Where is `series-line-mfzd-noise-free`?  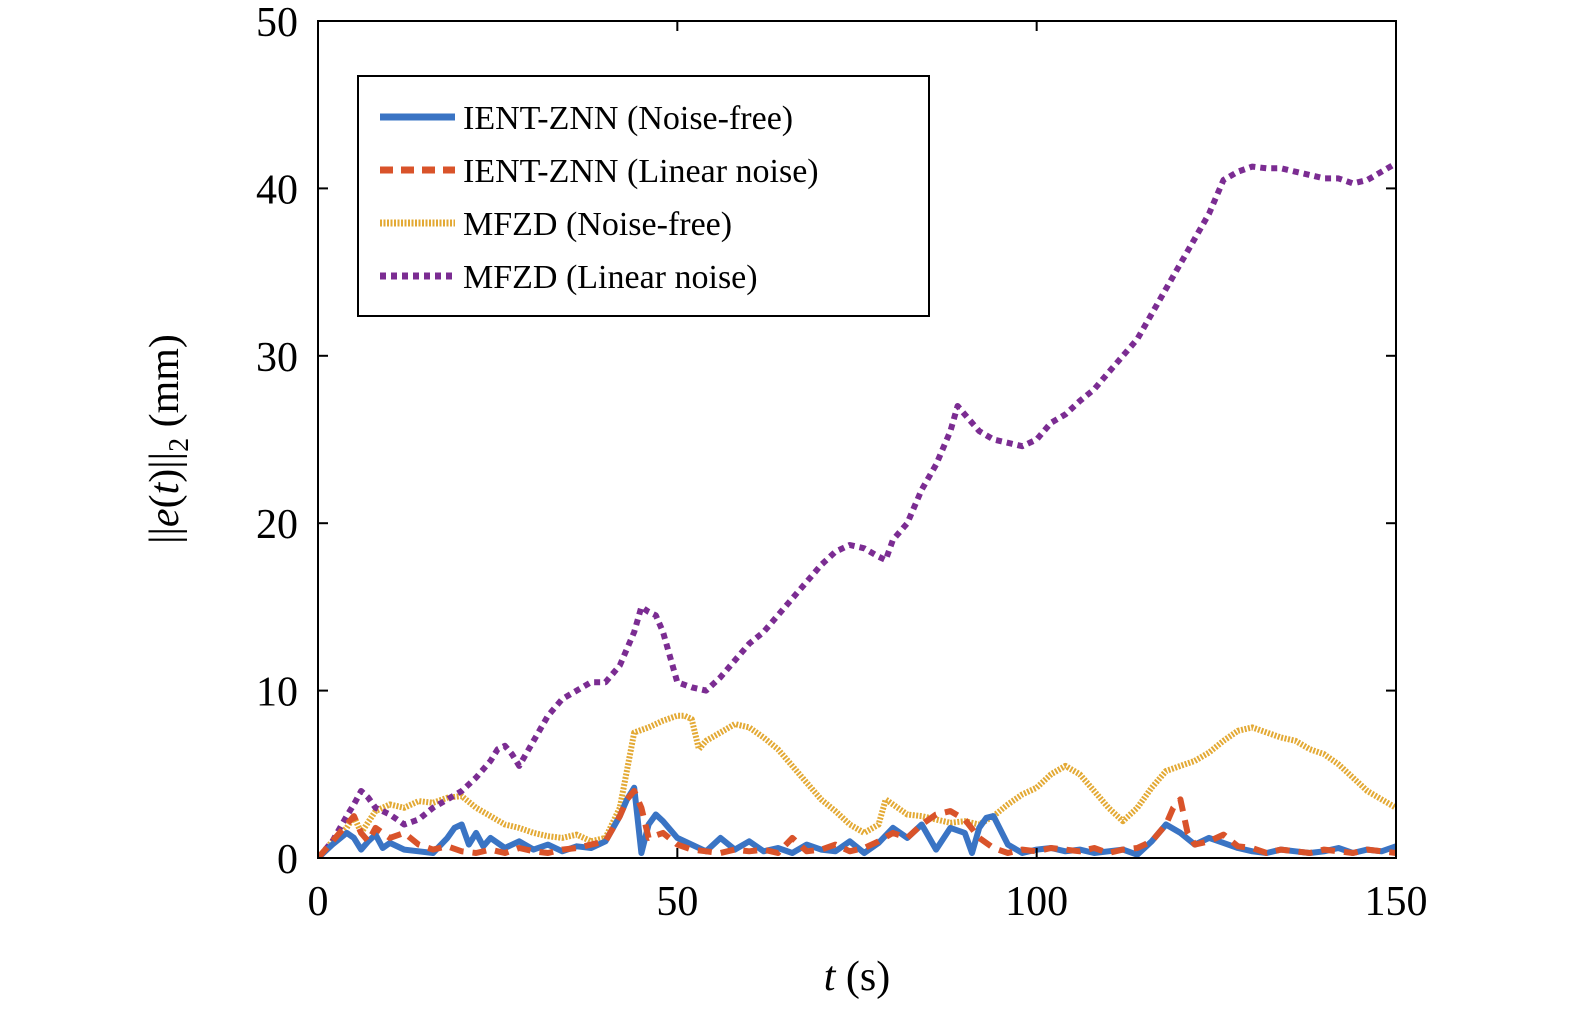
series-line-mfzd-noise-free is located at coordinates (857, 785).